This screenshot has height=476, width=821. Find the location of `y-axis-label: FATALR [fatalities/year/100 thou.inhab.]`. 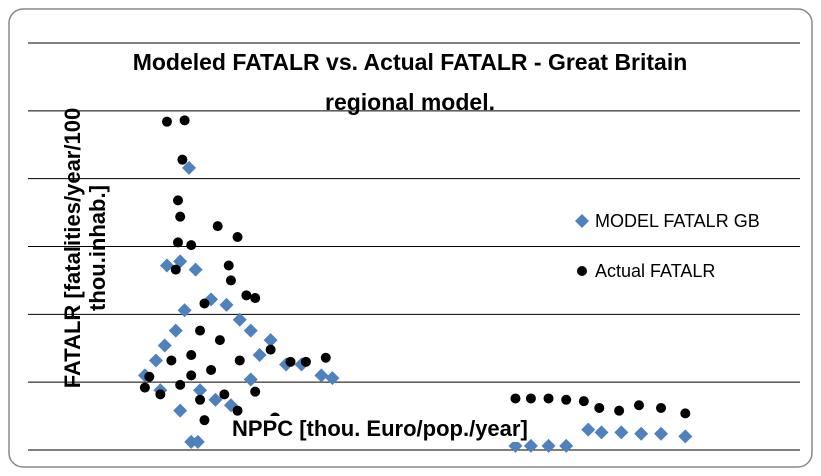

y-axis-label: FATALR [fatalities/year/100 thou.inhab.] is located at coordinates (85, 248).